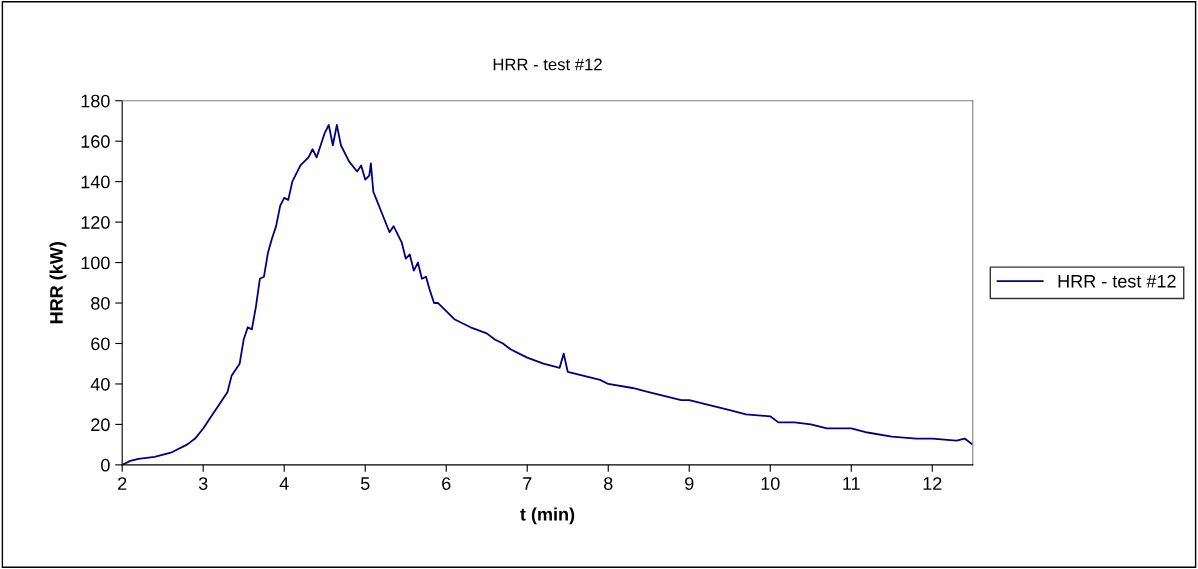 This screenshot has width=1198, height=569. What do you see at coordinates (446, 483) in the screenshot?
I see `x-tick-label: 6` at bounding box center [446, 483].